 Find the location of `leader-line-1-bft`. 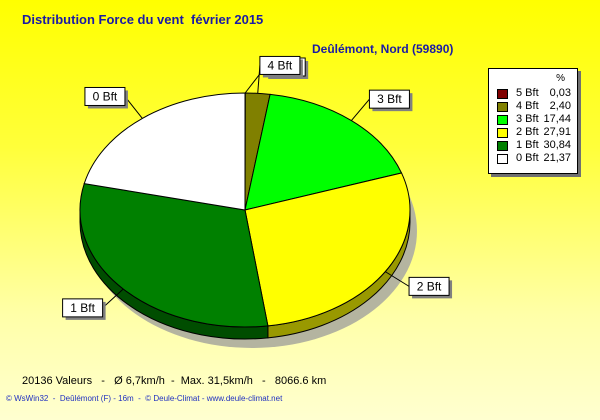

leader-line-1-bft is located at coordinates (113, 298).